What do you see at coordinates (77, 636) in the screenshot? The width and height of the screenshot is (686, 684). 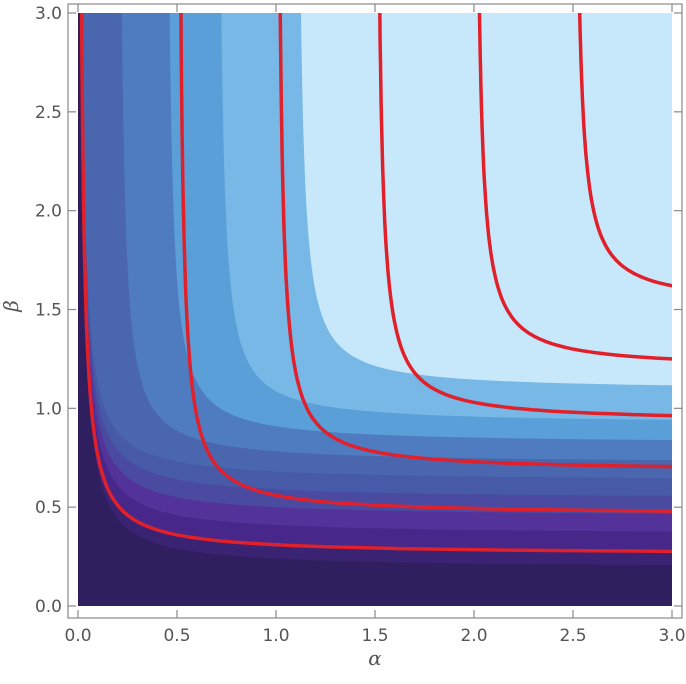 I see `x-tick-label: 0.0` at bounding box center [77, 636].